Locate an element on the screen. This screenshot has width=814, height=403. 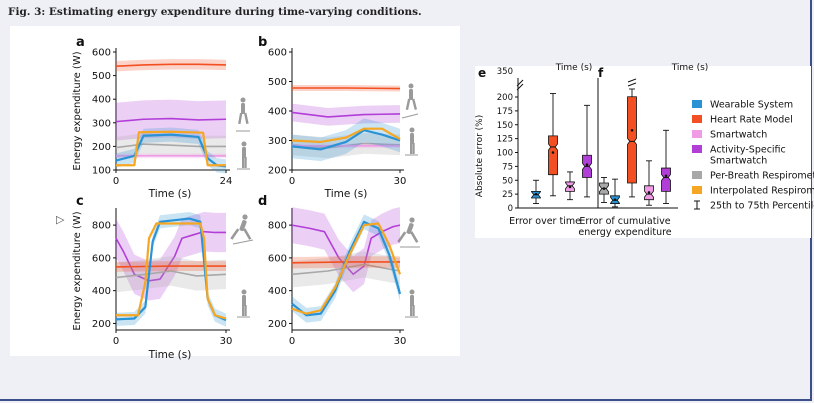
y-tick-label-b: 300 is located at coordinates (277, 141).